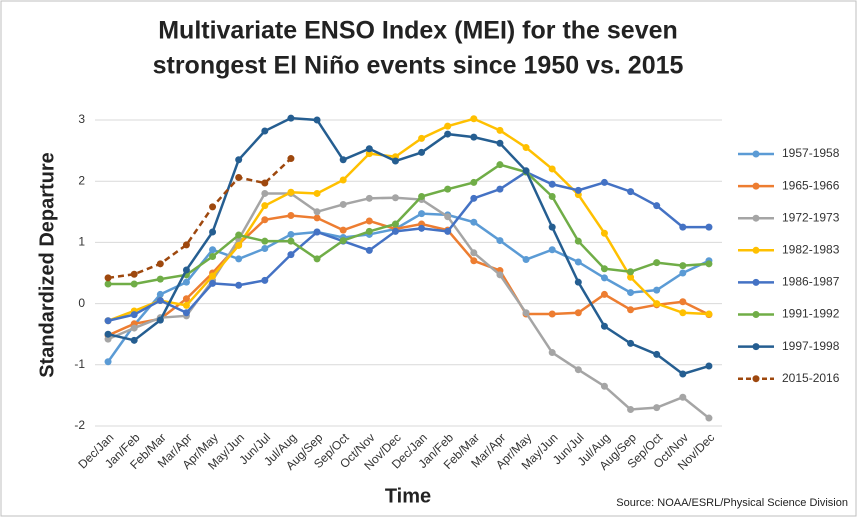 The height and width of the screenshot is (518, 858). Describe the element at coordinates (81, 303) in the screenshot. I see `y-tick-label: 0` at that location.